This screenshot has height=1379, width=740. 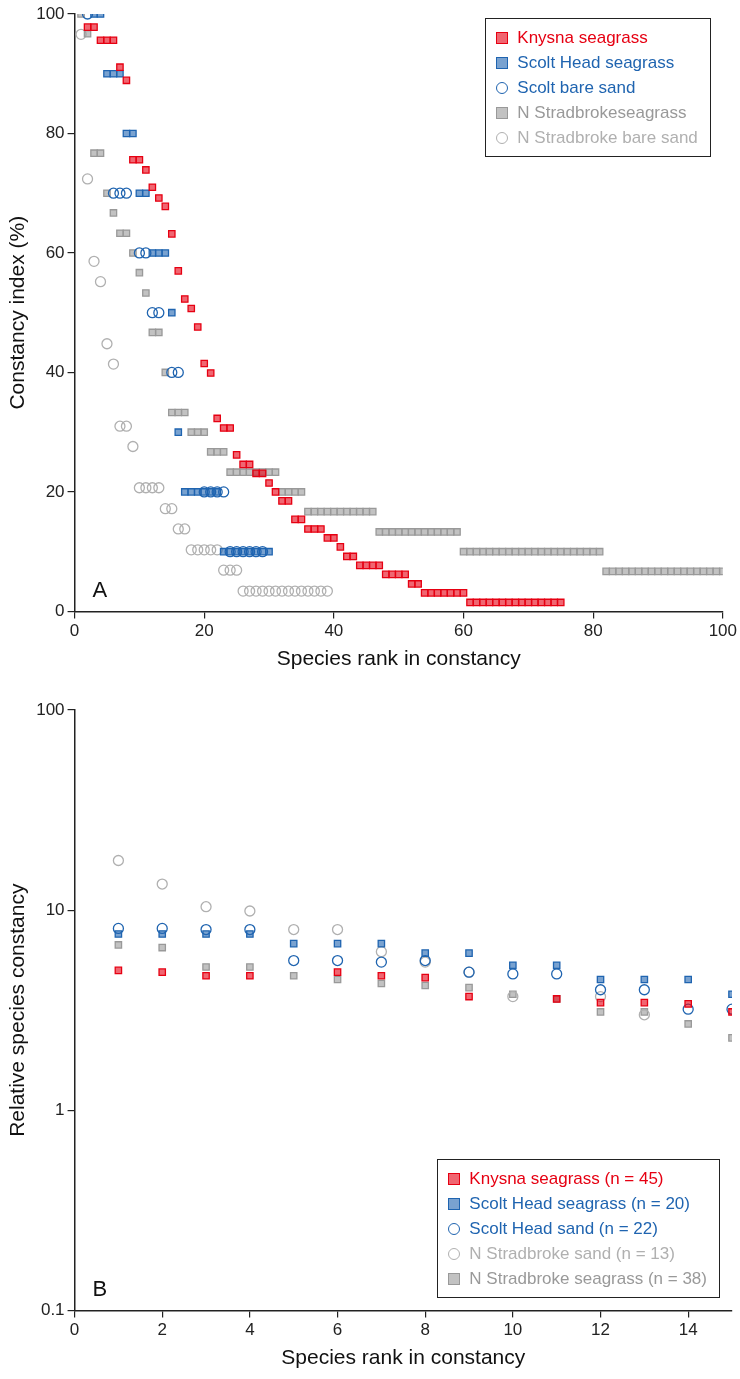 I want to click on x-tick-label: 60, so click(x=463, y=631).